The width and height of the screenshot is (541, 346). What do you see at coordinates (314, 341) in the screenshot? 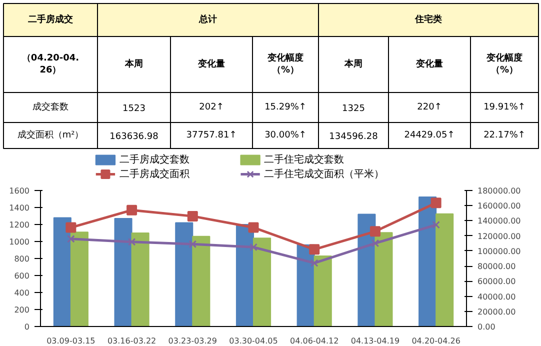
I see `x-tick-label: 04.06-04.12` at bounding box center [314, 341].